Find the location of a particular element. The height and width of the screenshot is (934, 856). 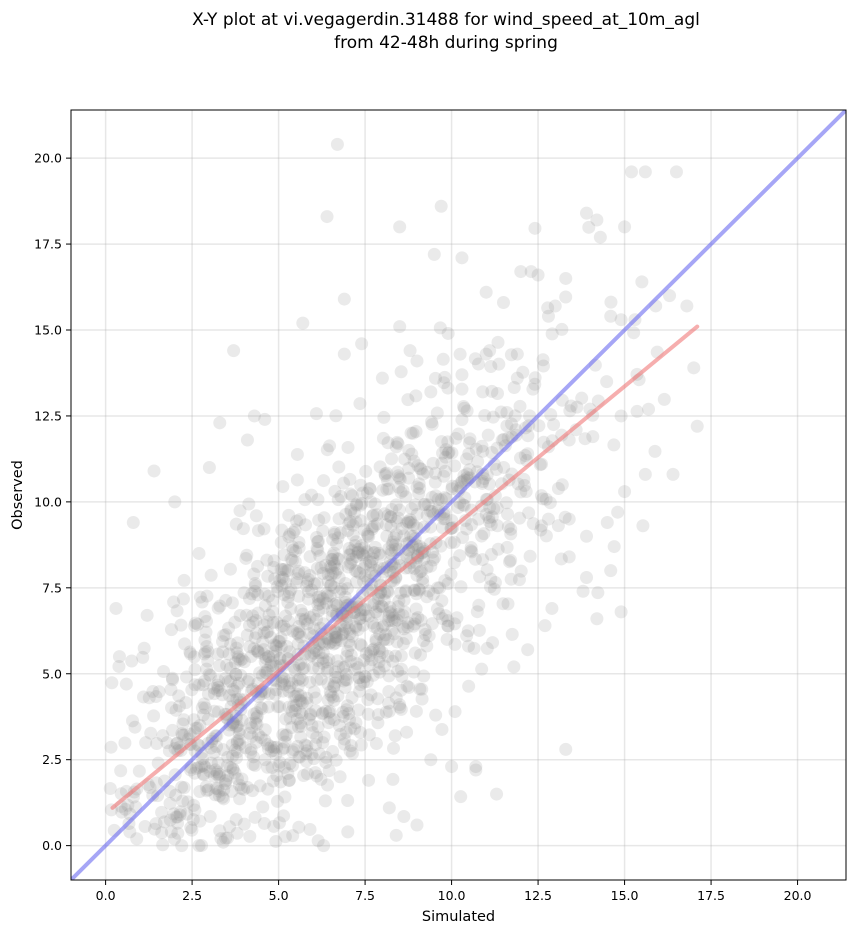

x-tick-label: 12.5 is located at coordinates (538, 895).